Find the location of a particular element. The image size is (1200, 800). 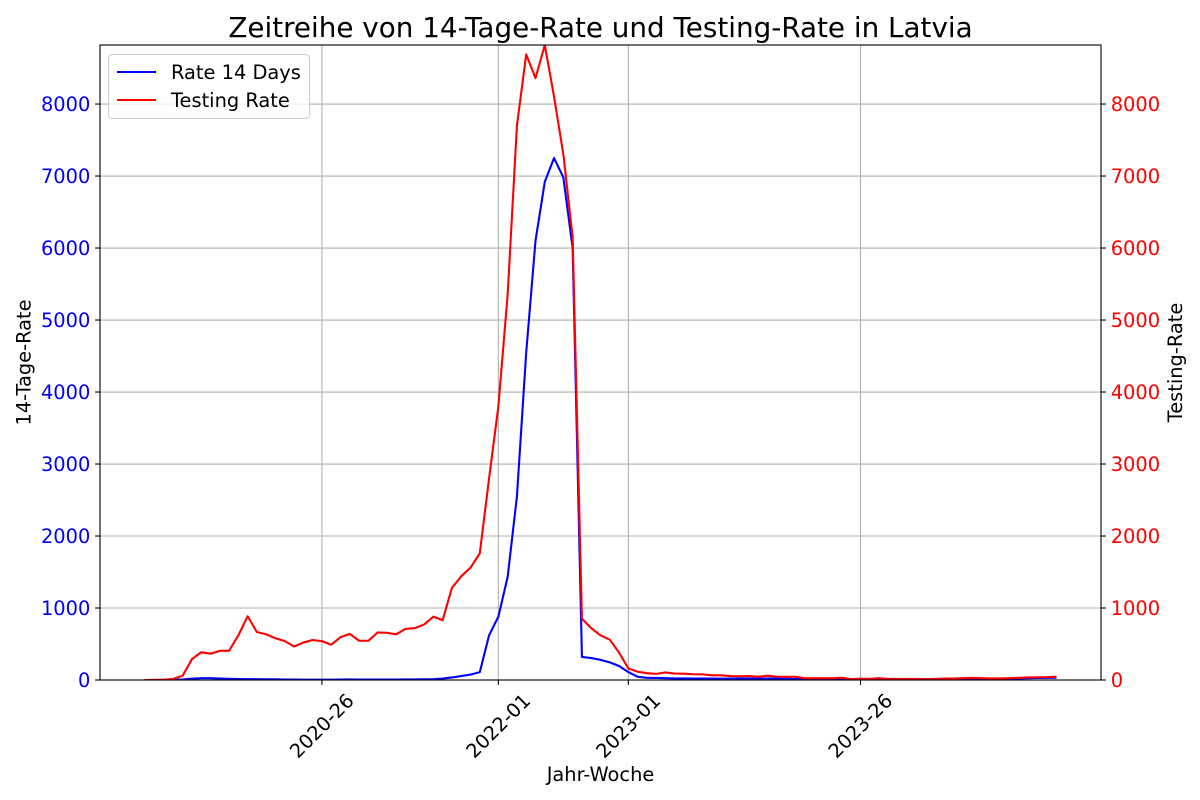

right-y-tick-label: 1000 is located at coordinates (1135, 608).